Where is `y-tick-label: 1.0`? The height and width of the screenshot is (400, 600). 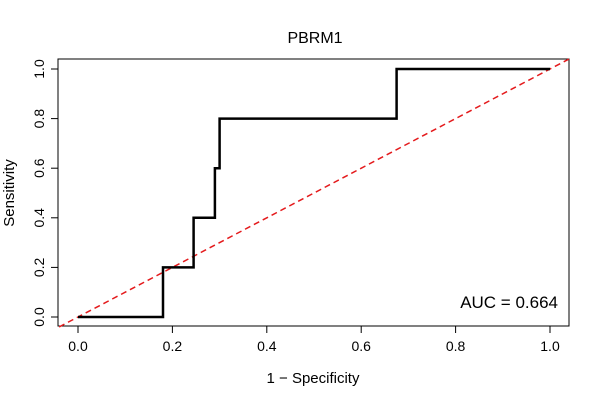
y-tick-label: 1.0 is located at coordinates (39, 69).